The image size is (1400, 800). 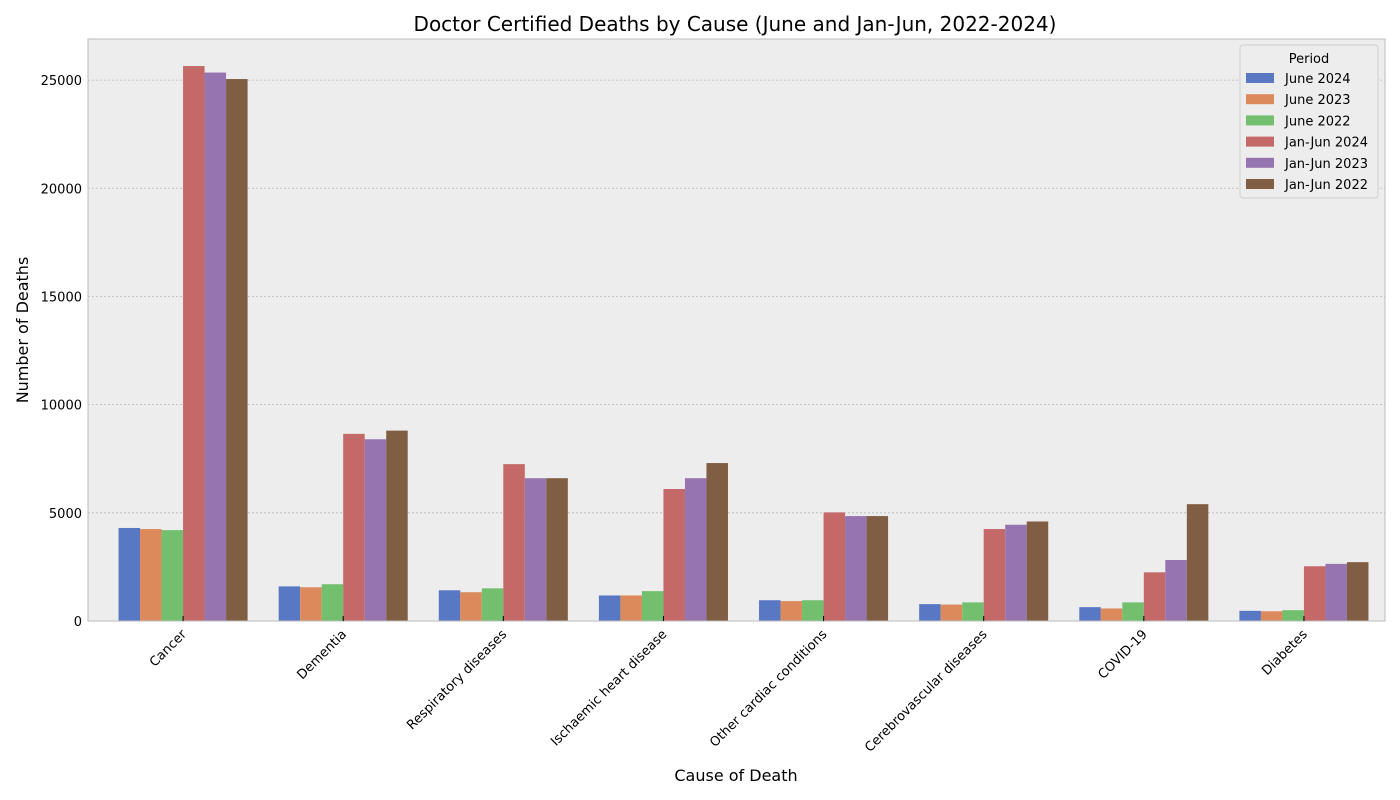 I want to click on bar-jan-jun-2022-ischaemic-heart-disease, so click(x=717, y=542).